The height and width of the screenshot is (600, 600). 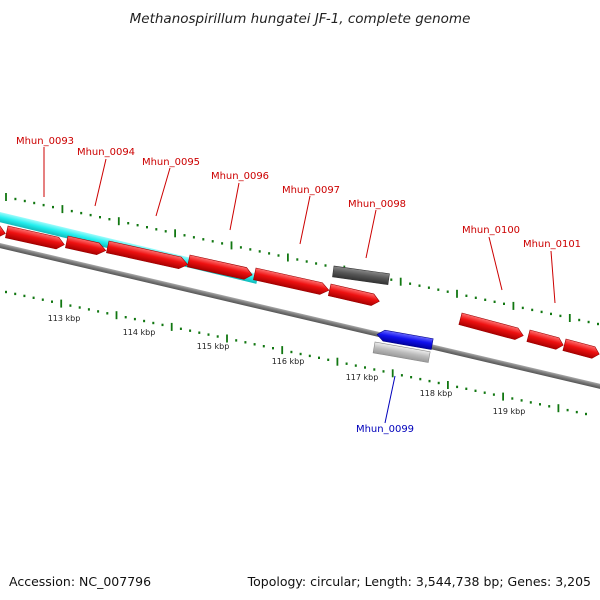 I want to click on gene-label: Mhun_0101, so click(x=552, y=244).